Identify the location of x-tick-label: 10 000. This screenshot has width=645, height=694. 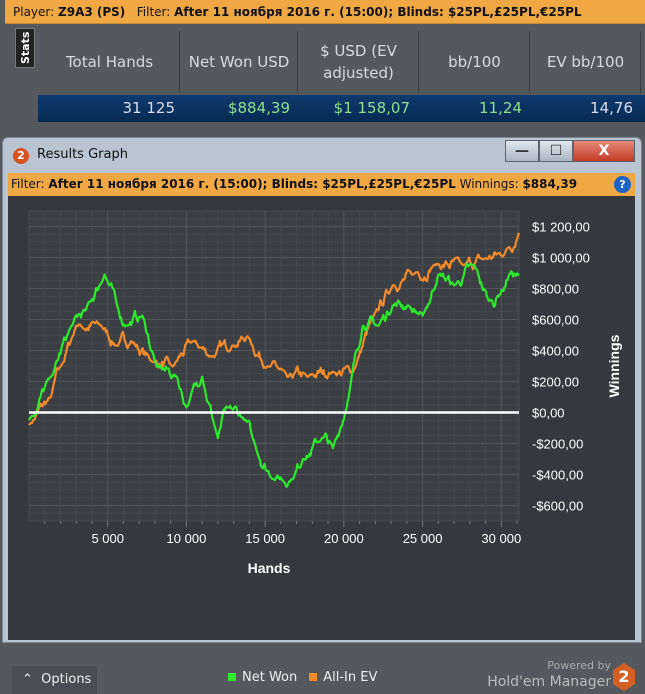
(187, 538).